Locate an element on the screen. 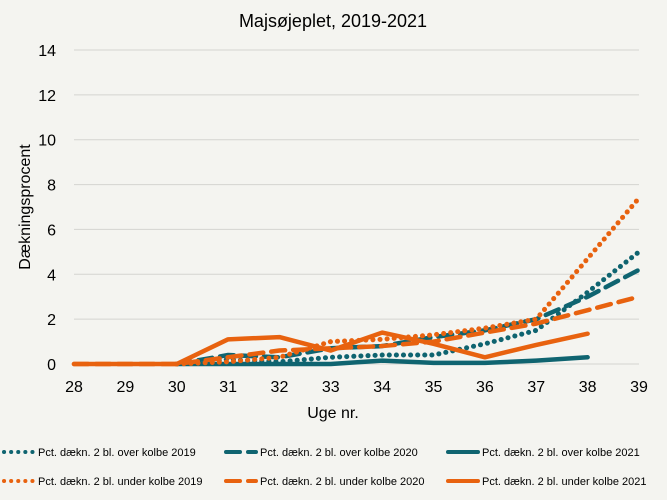  y-tick-label: 4 is located at coordinates (51, 275).